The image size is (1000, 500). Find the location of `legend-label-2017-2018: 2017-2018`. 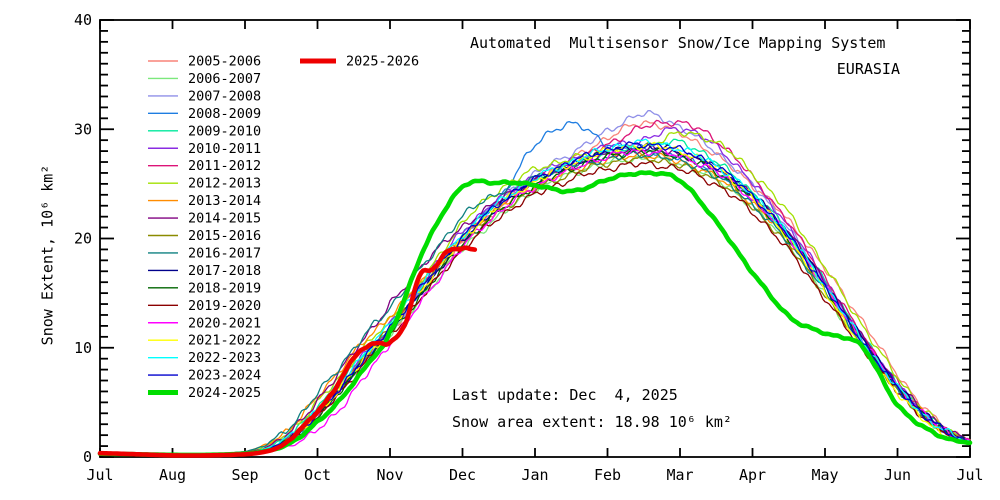

legend-label-2017-2018: 2017-2018 is located at coordinates (224, 271).